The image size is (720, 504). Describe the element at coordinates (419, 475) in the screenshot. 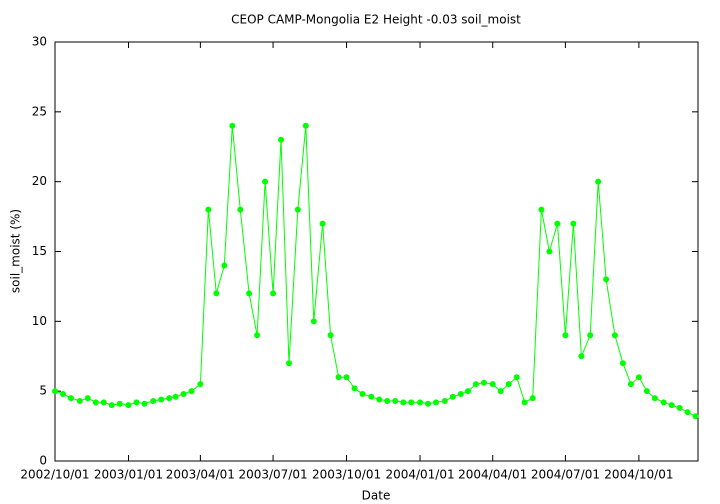

I see `x-tick-label: 2004/01/01` at that location.